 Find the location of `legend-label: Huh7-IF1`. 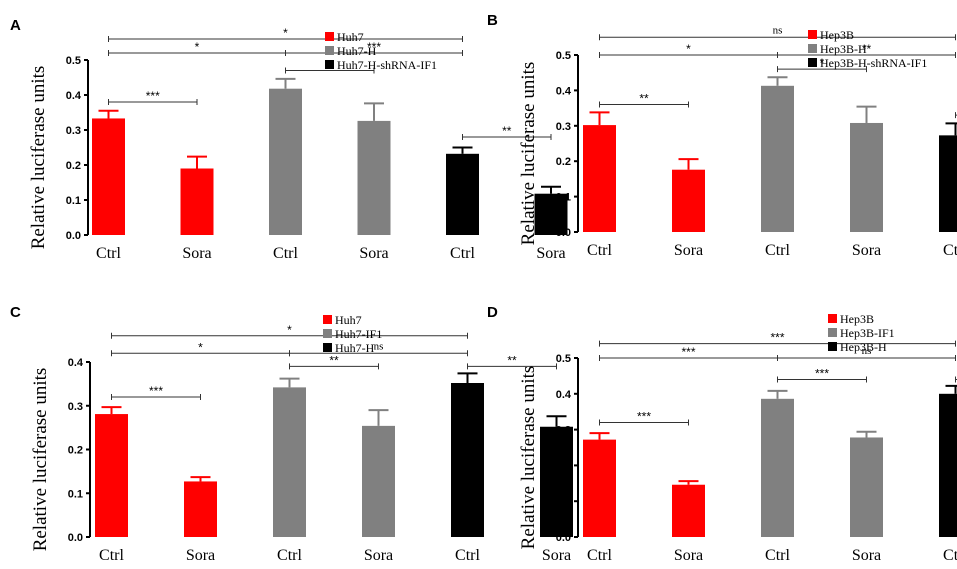

legend-label: Huh7-IF1 is located at coordinates (358, 334).